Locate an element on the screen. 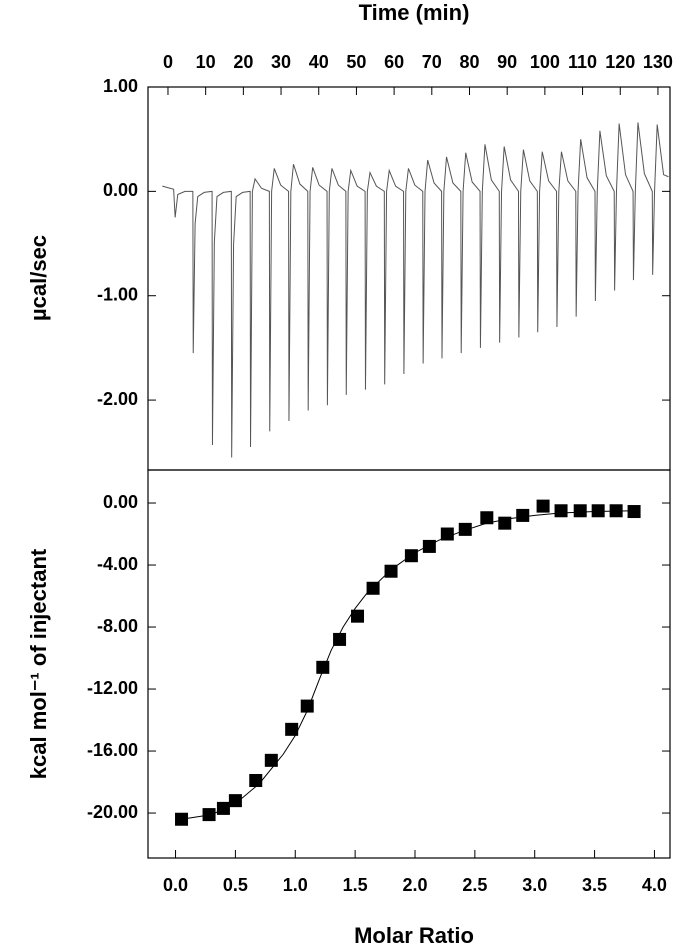 The height and width of the screenshot is (949, 684). x-tick-label: 60 is located at coordinates (394, 62).